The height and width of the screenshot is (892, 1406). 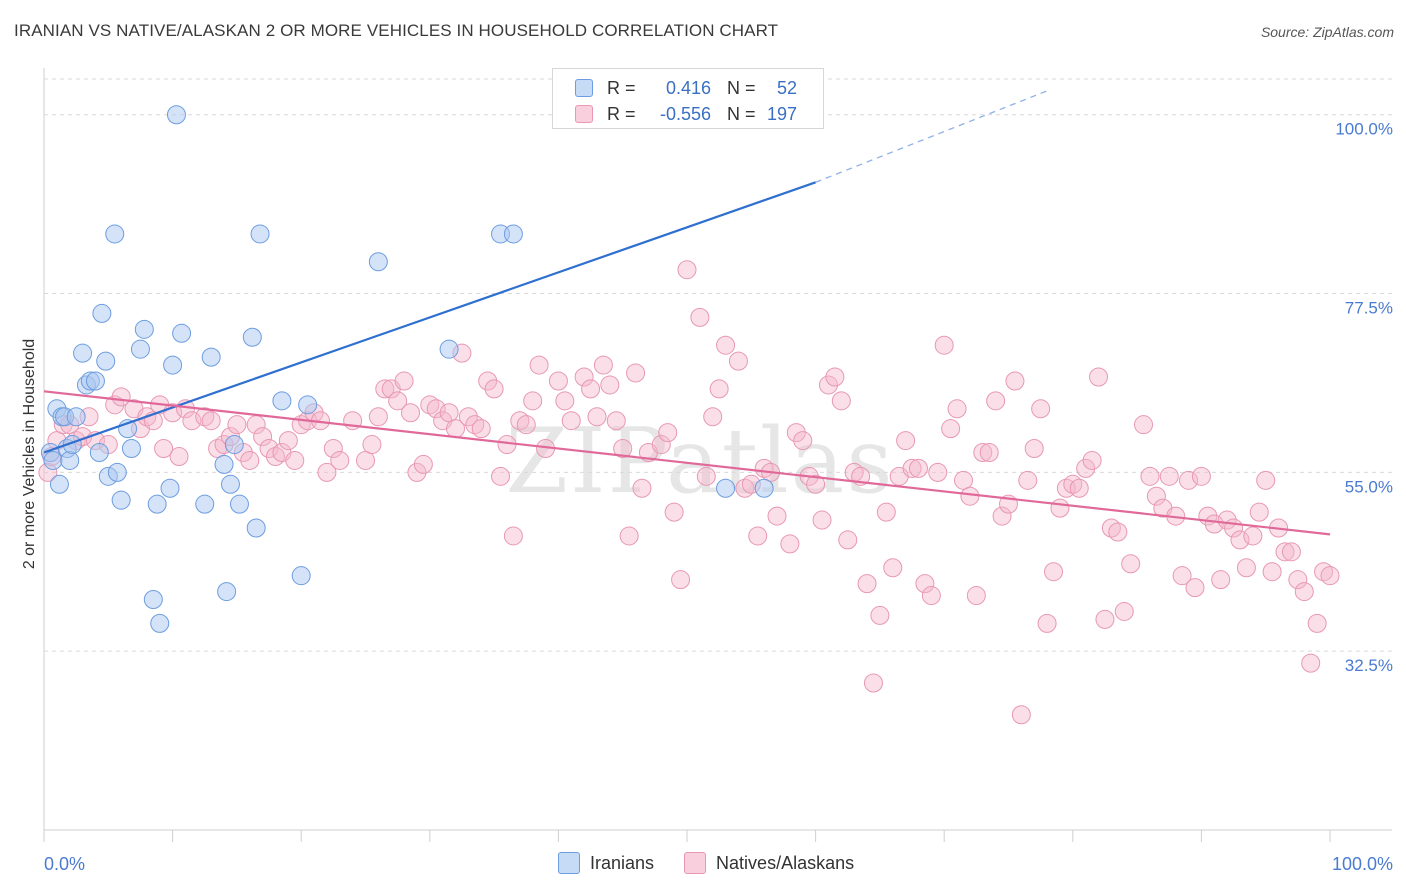 I want to click on watermark: ZIPatlas, so click(x=699, y=461).